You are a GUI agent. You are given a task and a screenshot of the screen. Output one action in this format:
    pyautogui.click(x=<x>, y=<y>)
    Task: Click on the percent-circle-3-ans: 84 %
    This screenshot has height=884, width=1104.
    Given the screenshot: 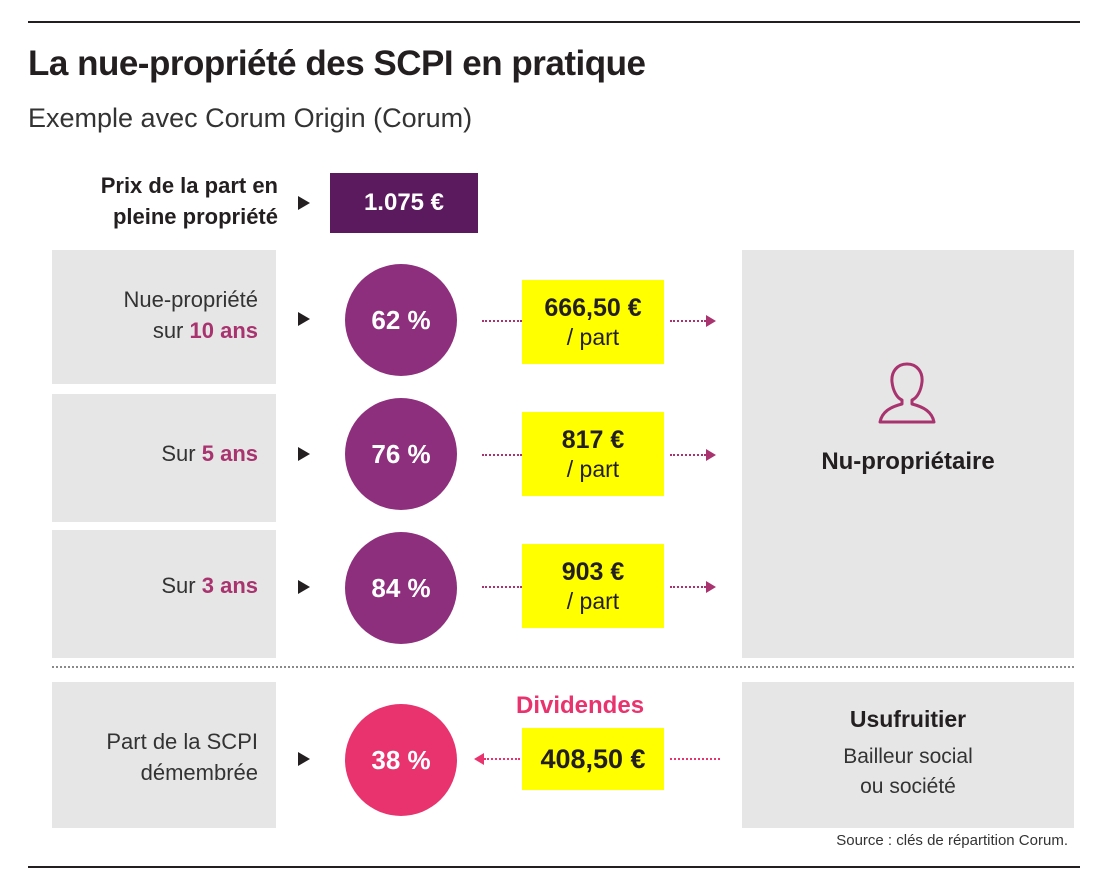 What is the action you would take?
    pyautogui.click(x=401, y=588)
    